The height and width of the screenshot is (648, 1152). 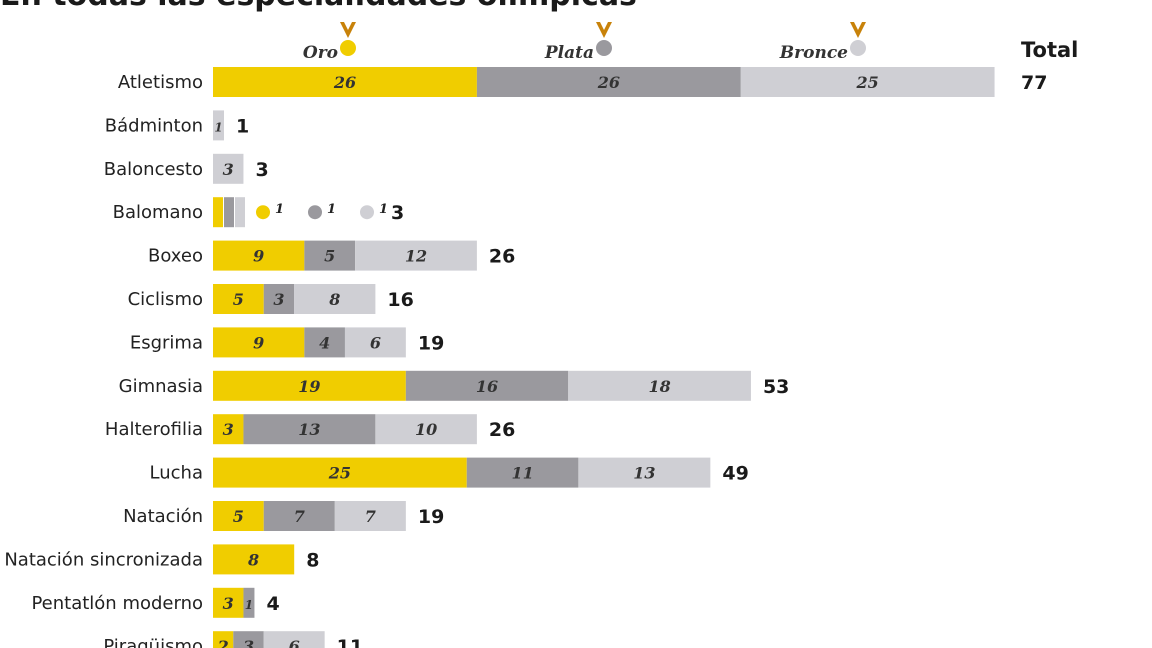 I want to click on category-label: Atletismo, so click(x=160, y=82).